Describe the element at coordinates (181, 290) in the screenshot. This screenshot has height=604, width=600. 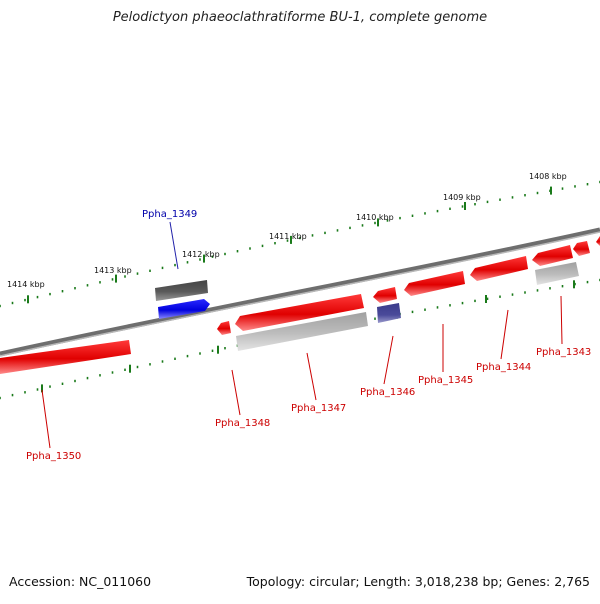
I see `gene-ppha-1349-dark` at that location.